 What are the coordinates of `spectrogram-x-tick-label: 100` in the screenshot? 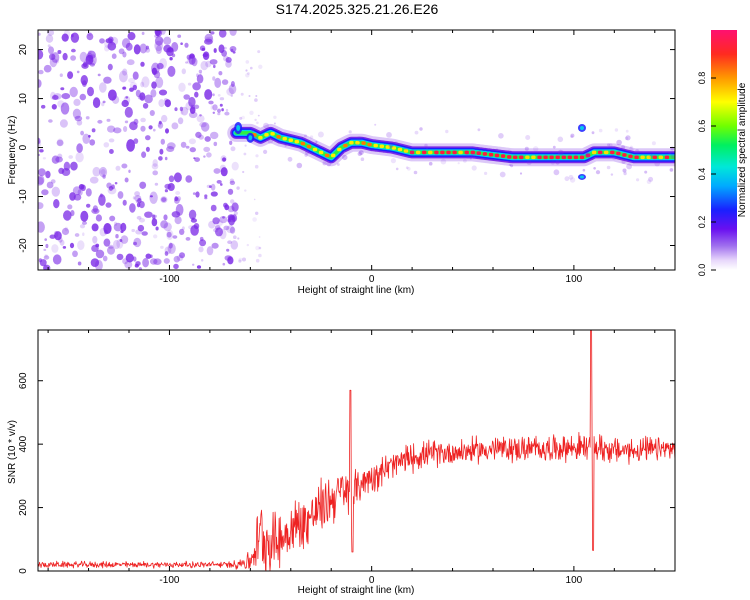 It's located at (574, 279).